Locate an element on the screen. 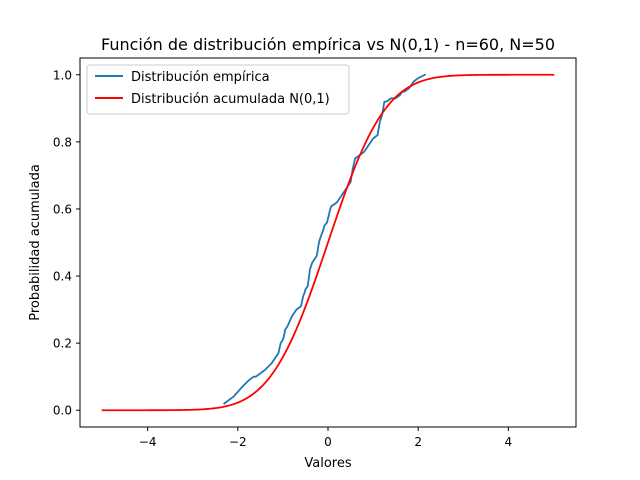  x-tick-label: 2 is located at coordinates (418, 442).